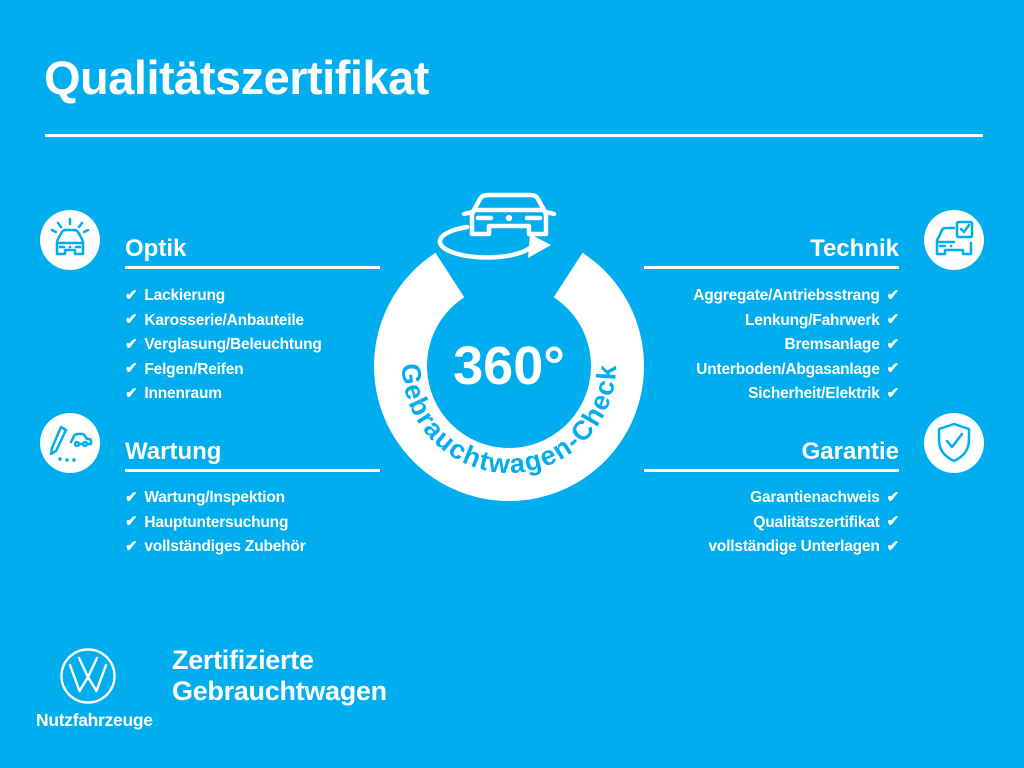  Describe the element at coordinates (94, 720) in the screenshot. I see `brand-name: Nutzfahrzeuge` at that location.